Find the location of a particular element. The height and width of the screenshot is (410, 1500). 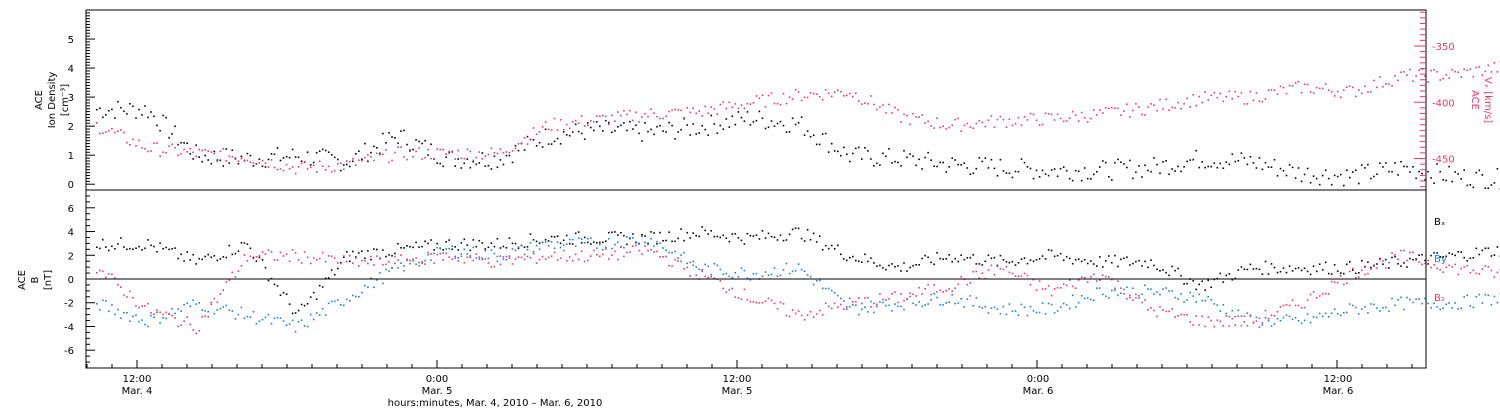

date-tick-label: Mar. 6 is located at coordinates (1338, 391).